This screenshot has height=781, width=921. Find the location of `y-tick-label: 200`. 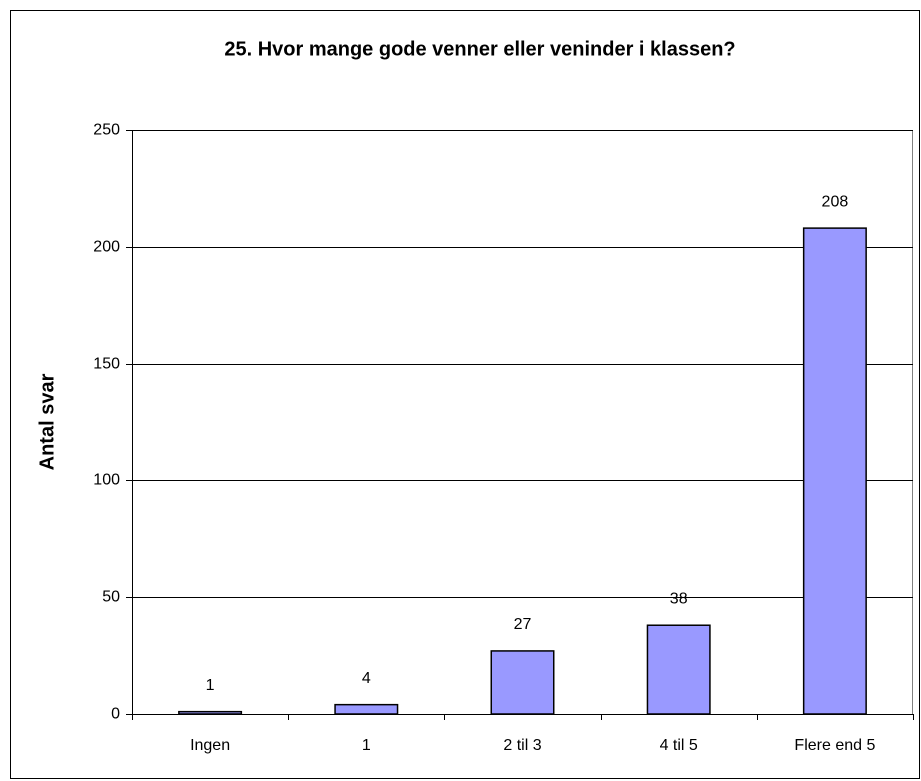

y-tick-label: 200 is located at coordinates (106, 247).